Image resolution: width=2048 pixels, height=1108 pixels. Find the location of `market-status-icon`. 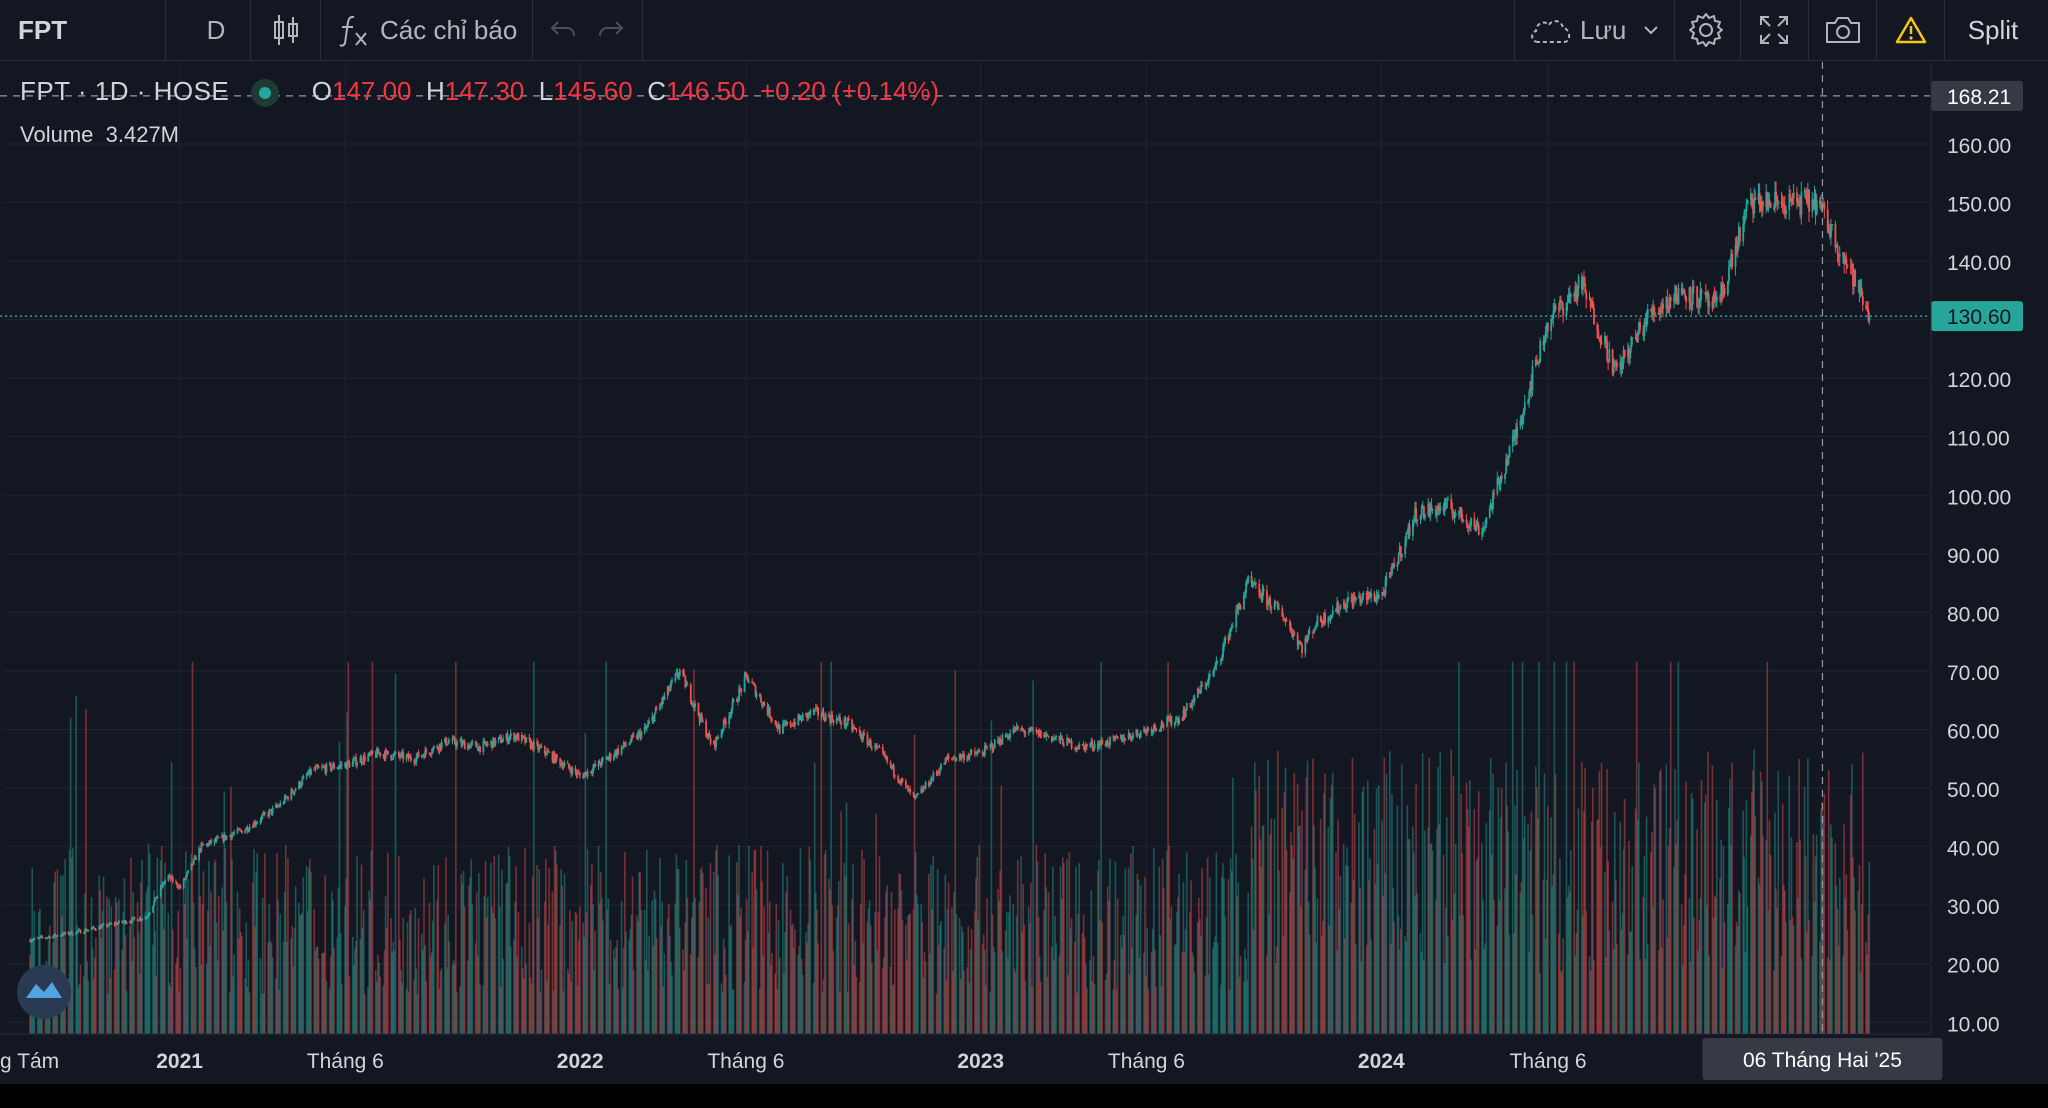

market-status-icon is located at coordinates (264, 93).